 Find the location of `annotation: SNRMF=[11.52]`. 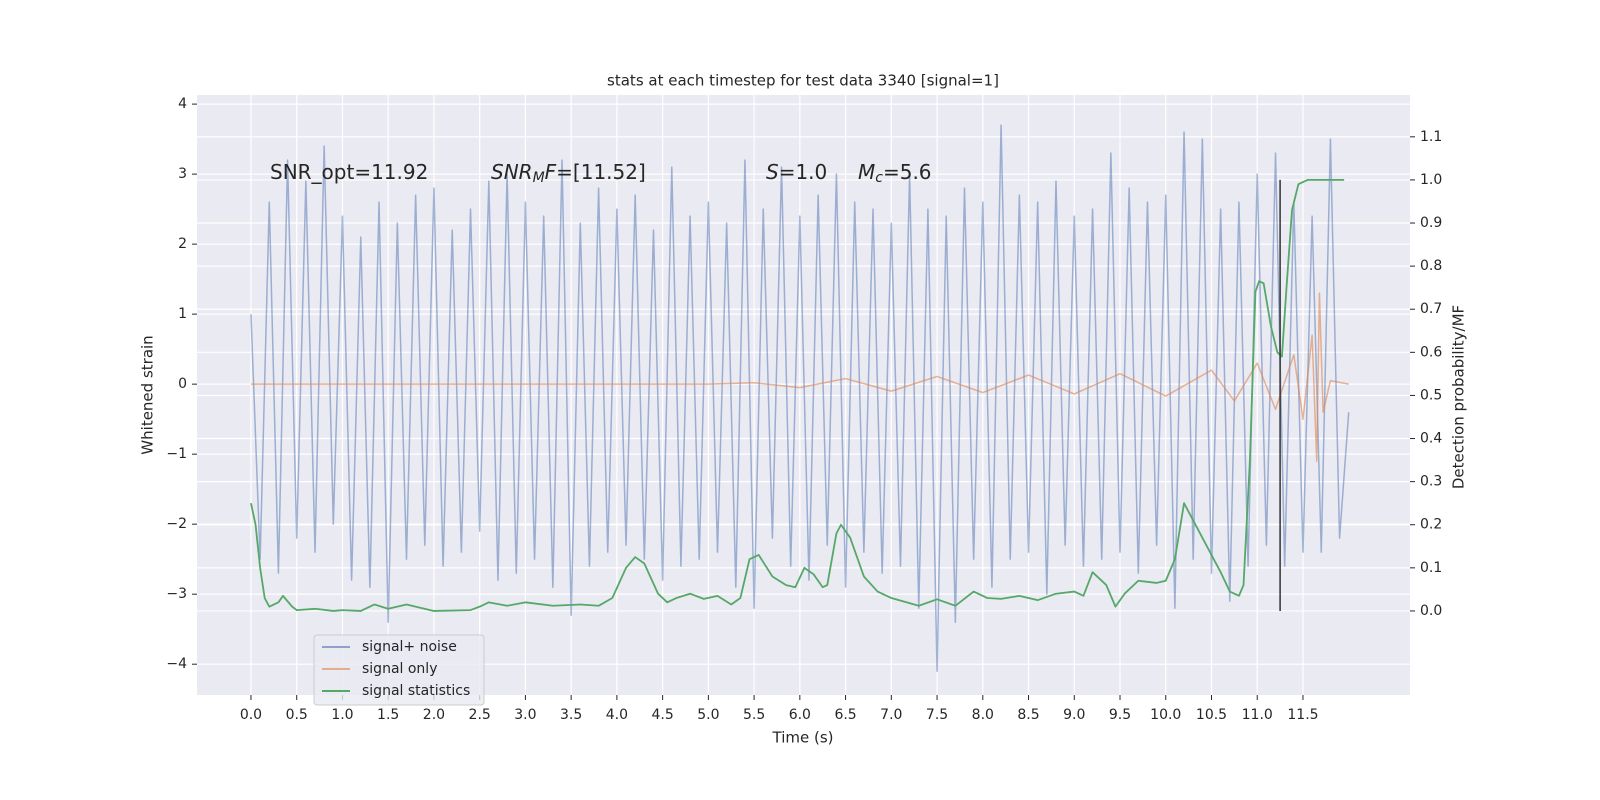

annotation: SNRMF=[11.52] is located at coordinates (568, 173).